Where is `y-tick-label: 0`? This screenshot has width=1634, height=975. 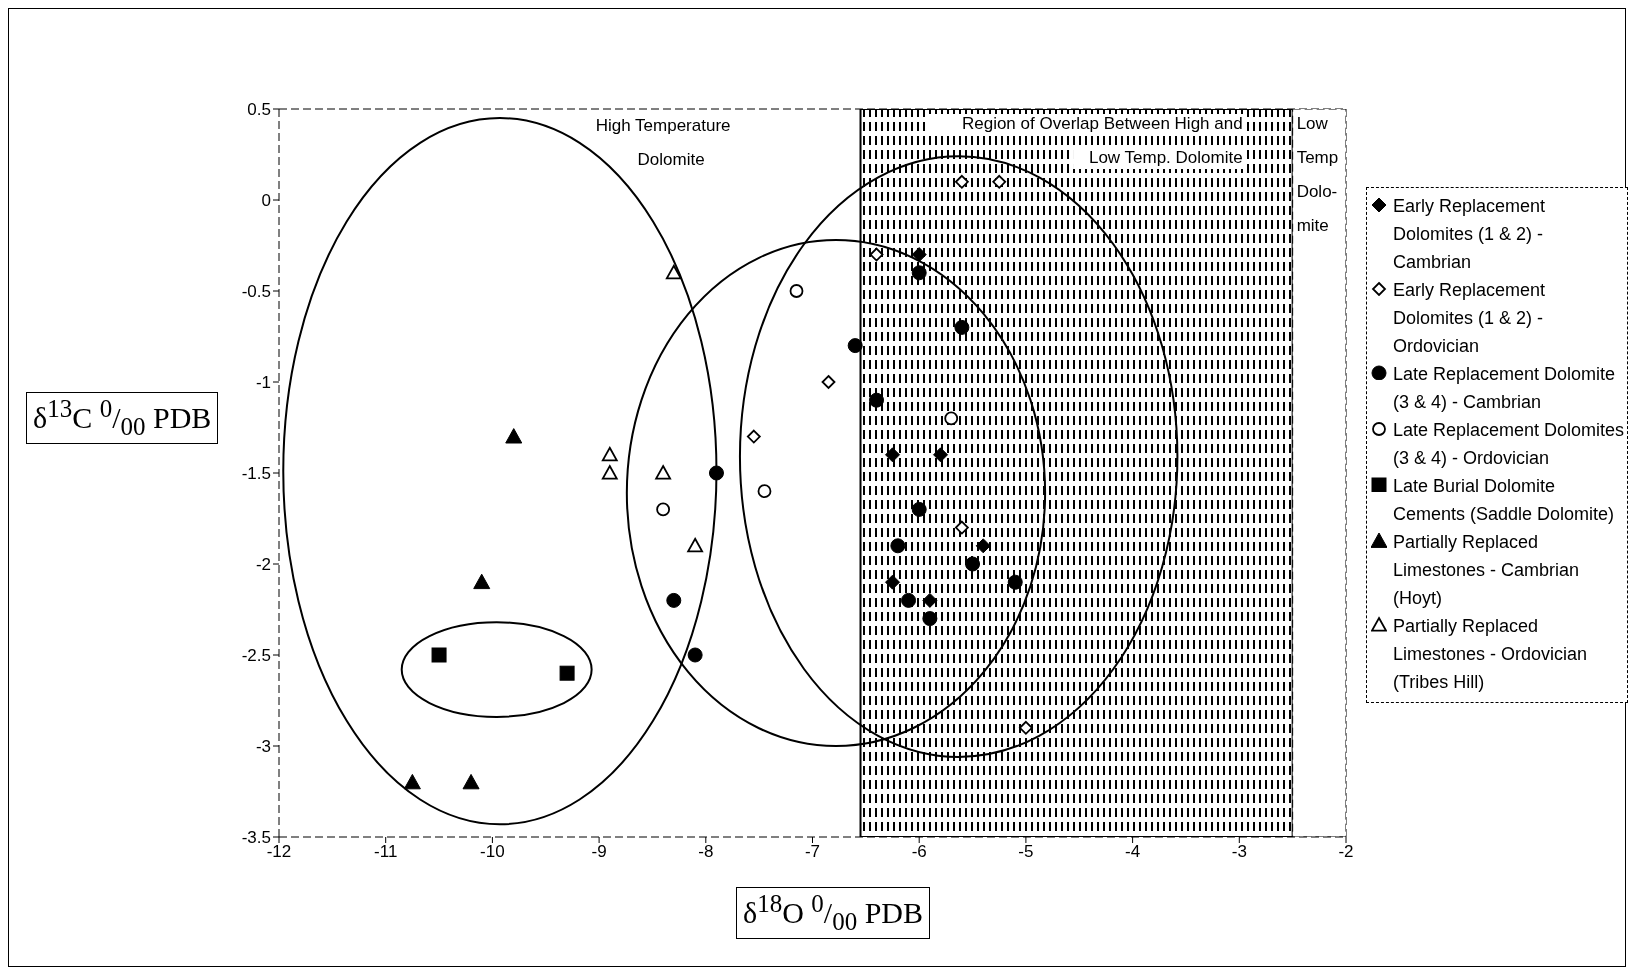 y-tick-label: 0 is located at coordinates (266, 201).